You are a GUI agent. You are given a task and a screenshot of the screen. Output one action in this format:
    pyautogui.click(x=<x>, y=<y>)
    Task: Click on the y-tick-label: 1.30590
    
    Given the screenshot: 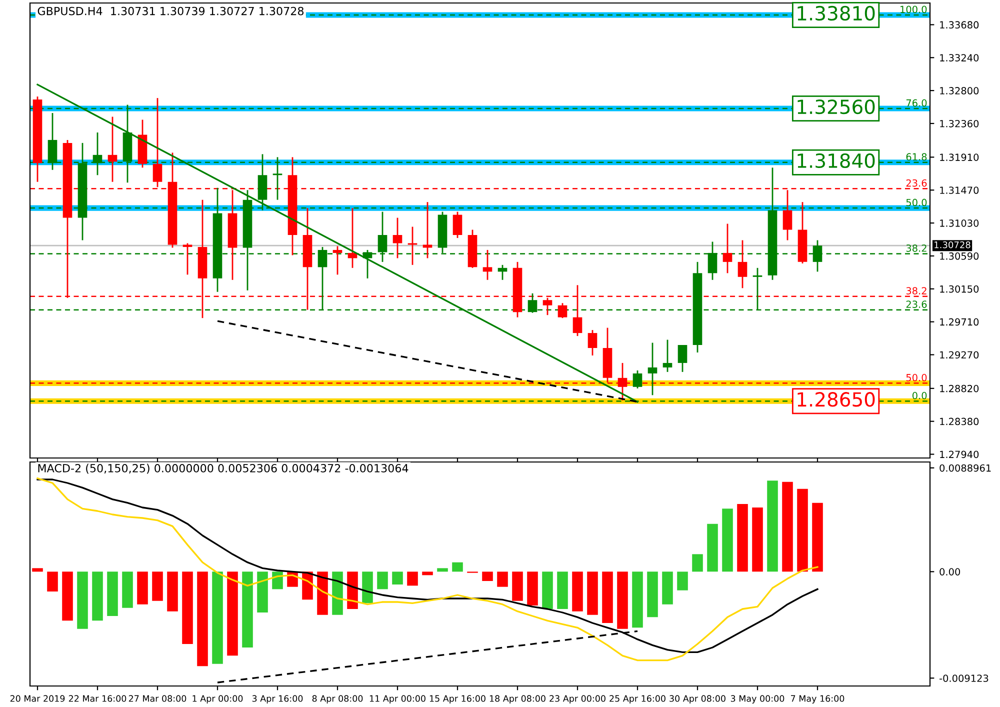 What is the action you would take?
    pyautogui.click(x=959, y=256)
    